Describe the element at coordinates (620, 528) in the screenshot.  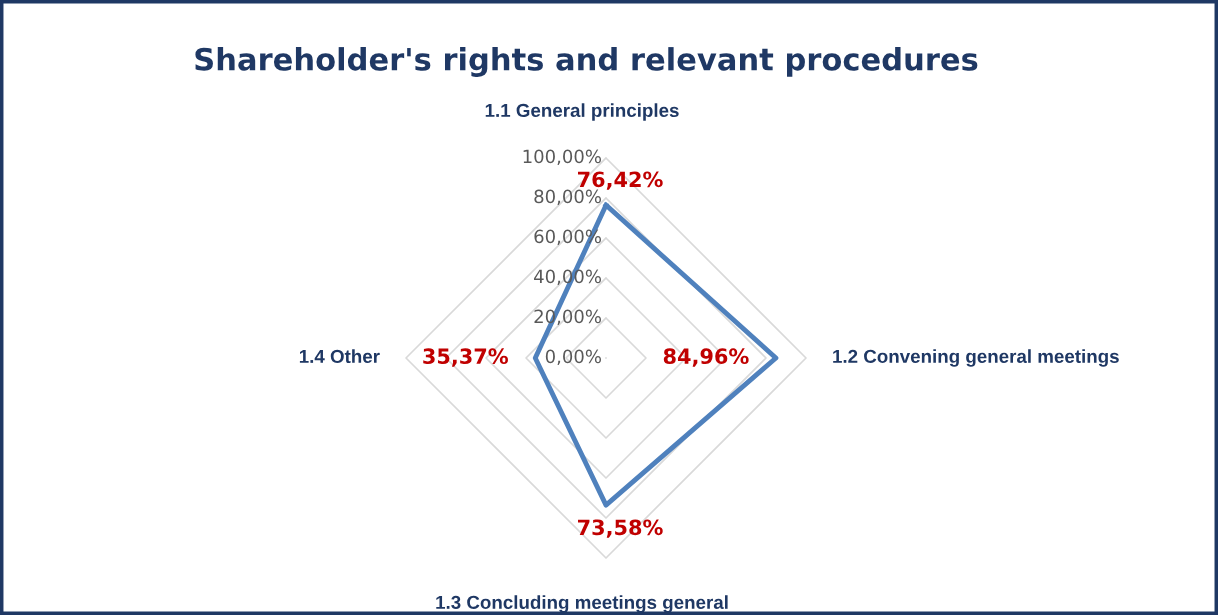
I see `data-label: 73,58%` at that location.